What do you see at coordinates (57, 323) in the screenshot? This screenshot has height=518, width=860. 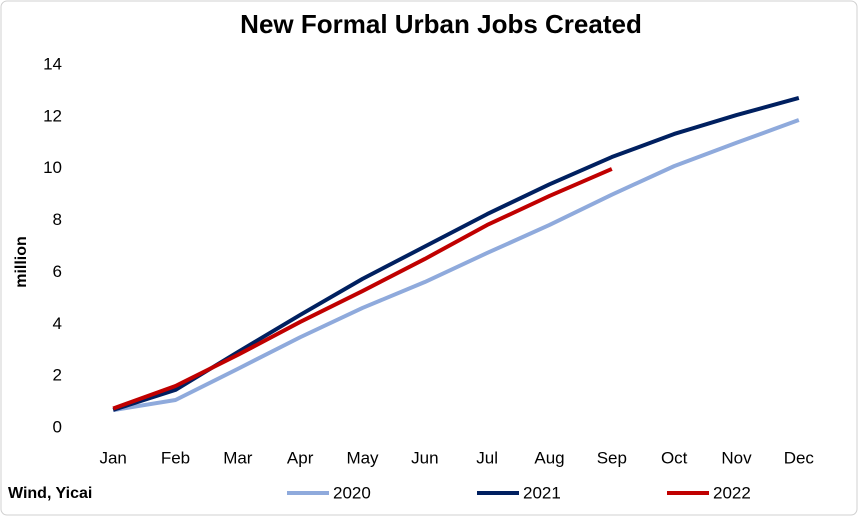 I see `y-tick-label: 4` at bounding box center [57, 323].